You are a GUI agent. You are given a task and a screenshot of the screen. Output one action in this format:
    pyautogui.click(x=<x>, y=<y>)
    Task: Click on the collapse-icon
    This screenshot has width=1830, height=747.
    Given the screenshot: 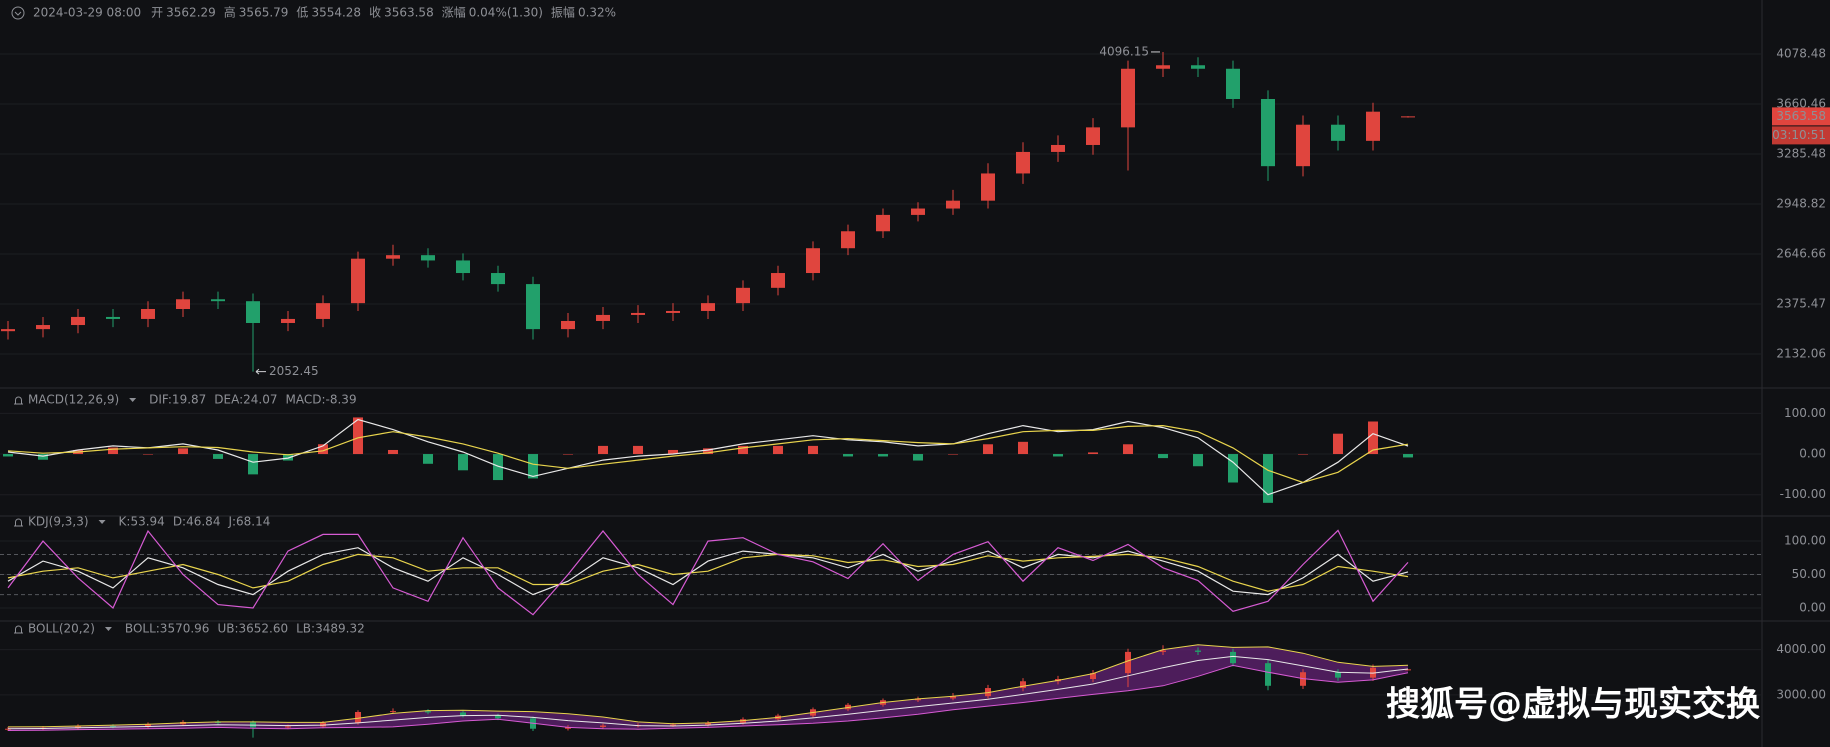 What is the action you would take?
    pyautogui.click(x=18, y=13)
    